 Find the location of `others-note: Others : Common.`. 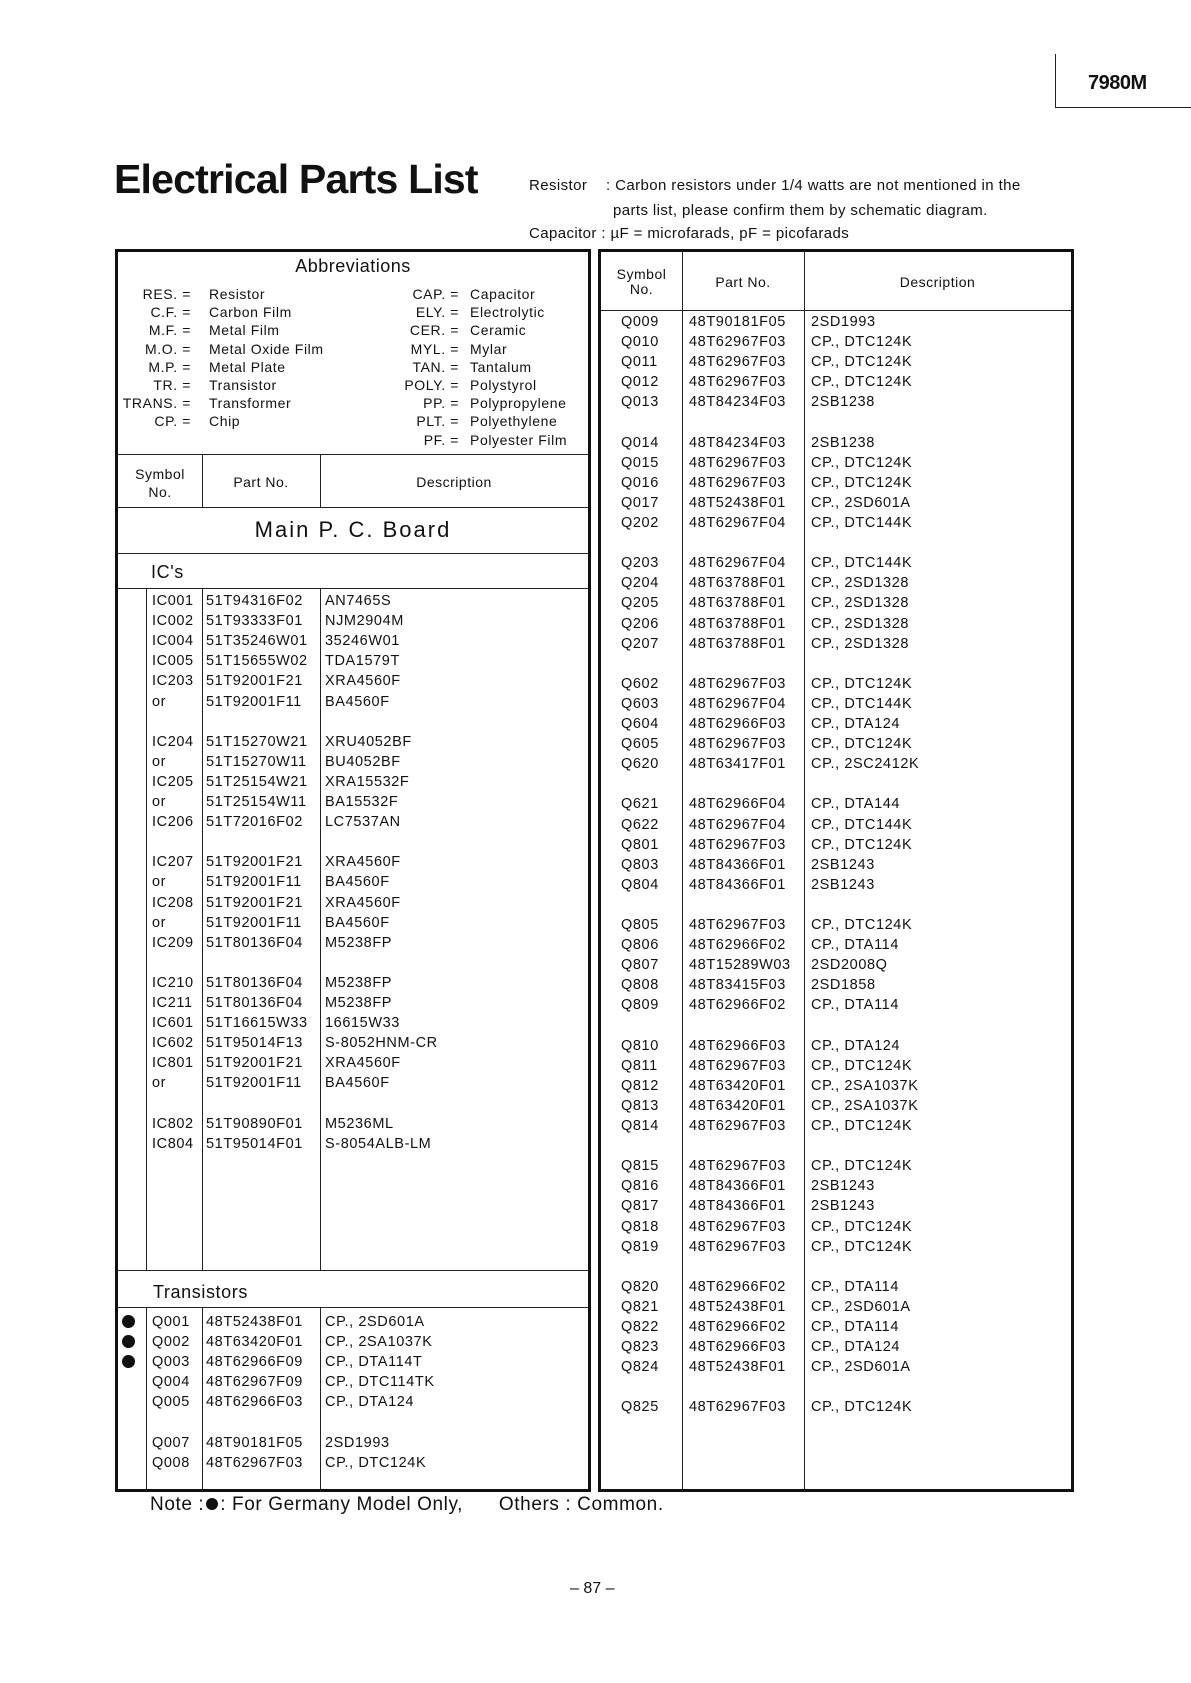

others-note: Others : Common. is located at coordinates (581, 1504).